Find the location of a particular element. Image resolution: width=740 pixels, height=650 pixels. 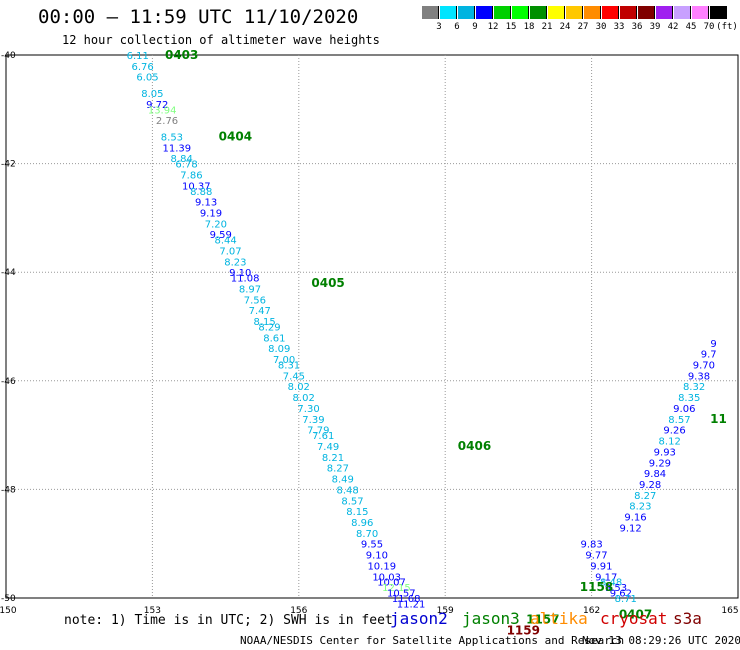

legend-altika: altika is located at coordinates (559, 618).